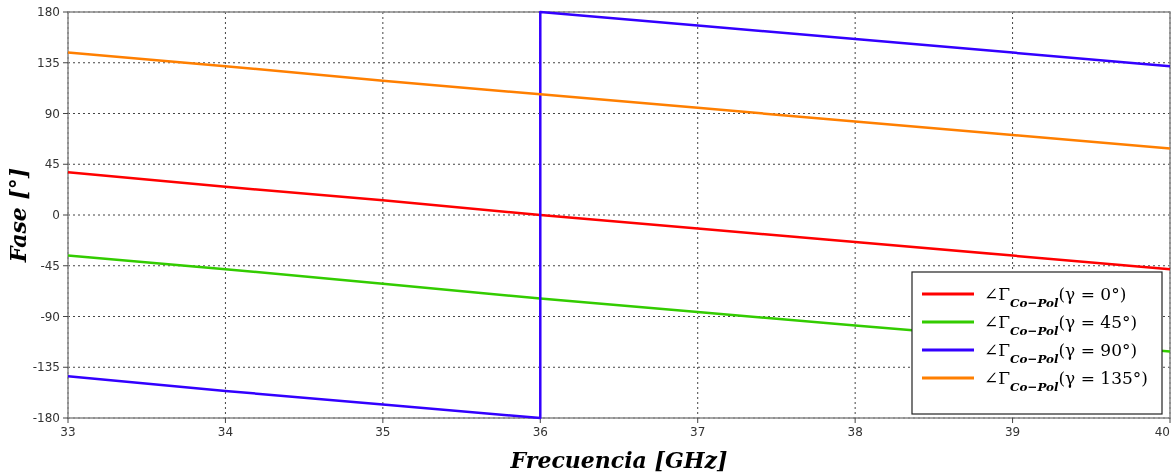 Image resolution: width=1172 pixels, height=476 pixels. What do you see at coordinates (46, 367) in the screenshot?
I see `y-tick-label: -135` at bounding box center [46, 367].